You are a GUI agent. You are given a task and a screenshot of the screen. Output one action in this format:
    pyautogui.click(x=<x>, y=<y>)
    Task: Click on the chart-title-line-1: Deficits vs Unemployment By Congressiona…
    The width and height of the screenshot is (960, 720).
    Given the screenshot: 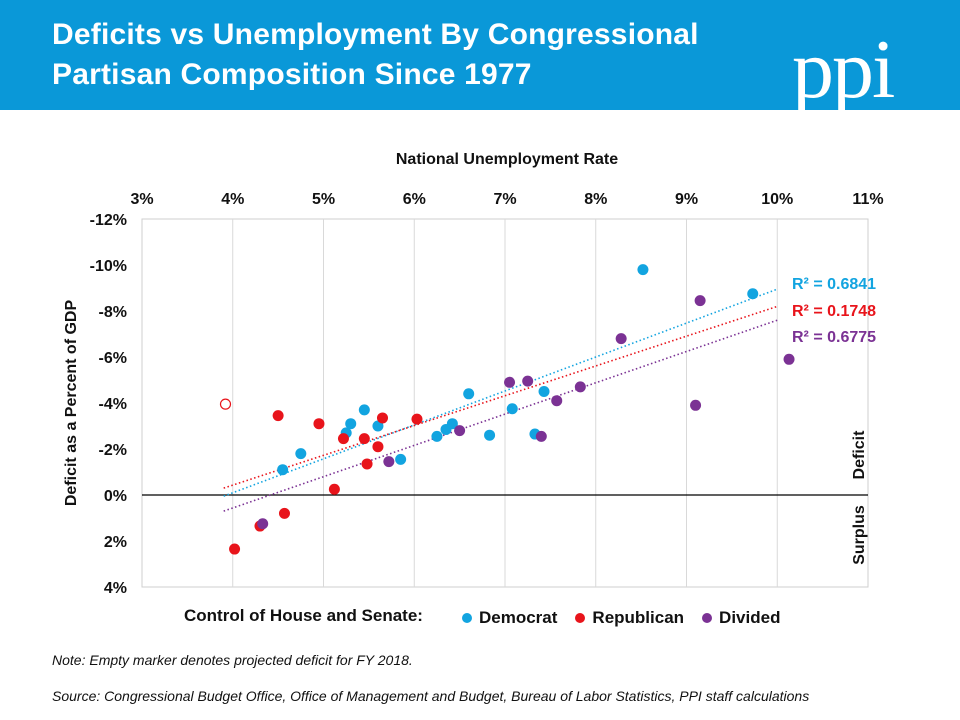 What is the action you would take?
    pyautogui.click(x=375, y=34)
    